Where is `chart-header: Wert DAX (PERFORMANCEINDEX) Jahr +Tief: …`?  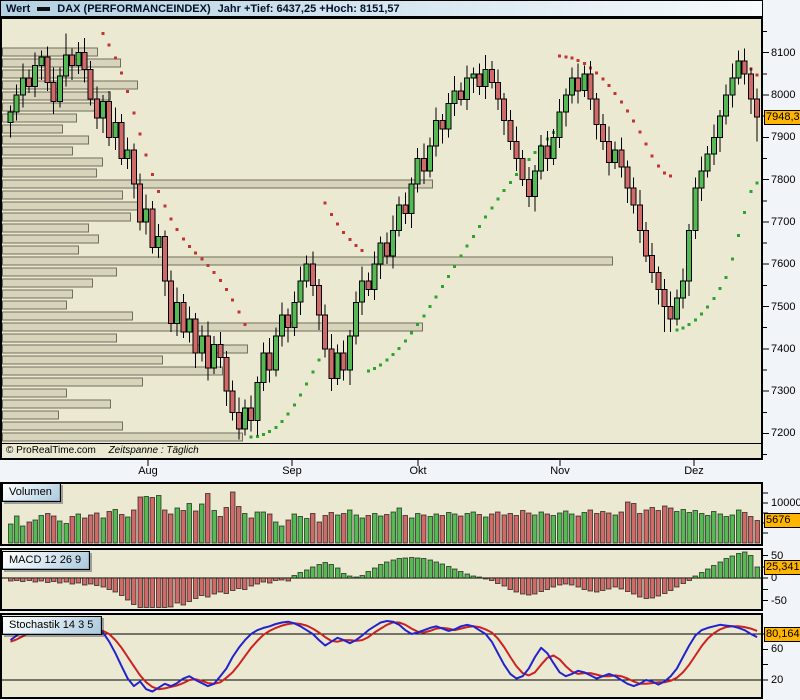
chart-header: Wert DAX (PERFORMANCEINDEX) Jahr +Tief: … is located at coordinates (381, 8).